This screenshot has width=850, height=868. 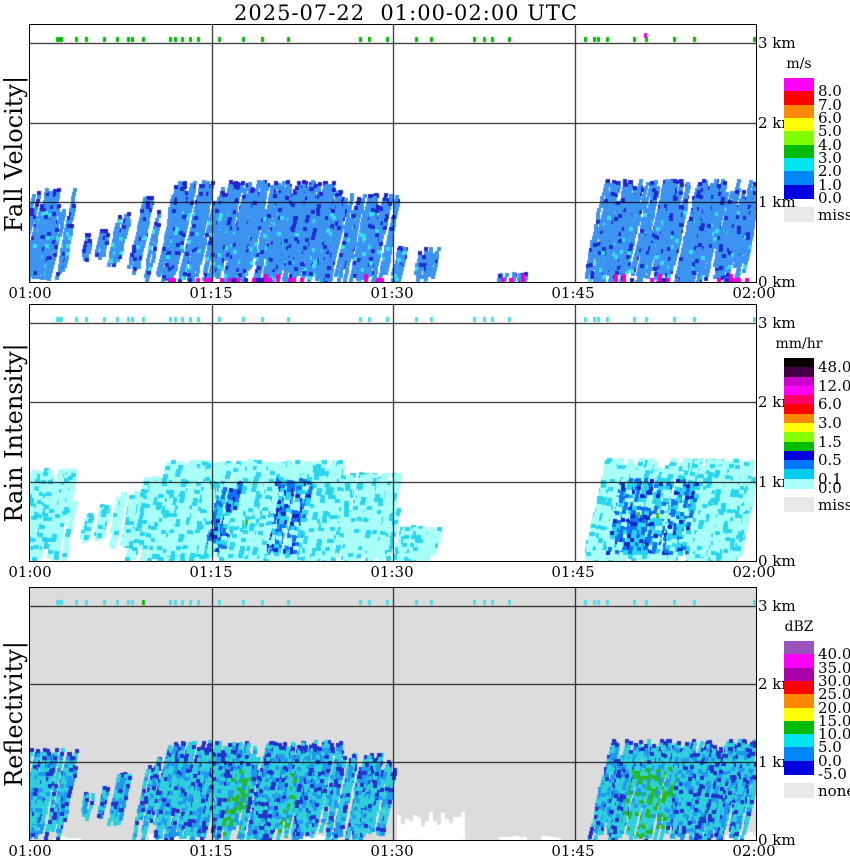 I want to click on colorbar-title: m/s, so click(x=799, y=64).